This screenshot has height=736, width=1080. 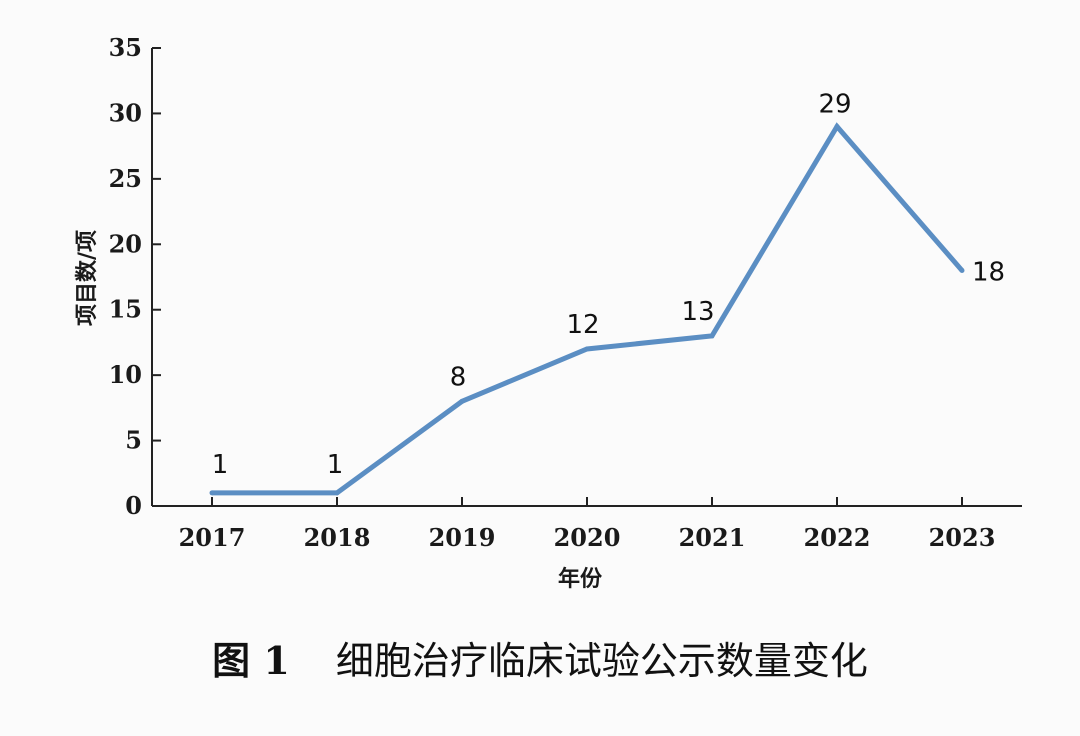 I want to click on x-axis: 2017 2018 2019 2020 2021 2022 2023, so click(x=587, y=524).